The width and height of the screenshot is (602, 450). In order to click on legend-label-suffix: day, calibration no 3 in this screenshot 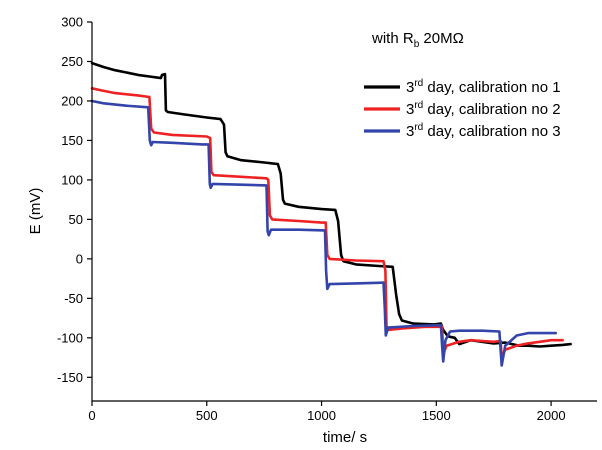, I will do `click(491, 131)`.